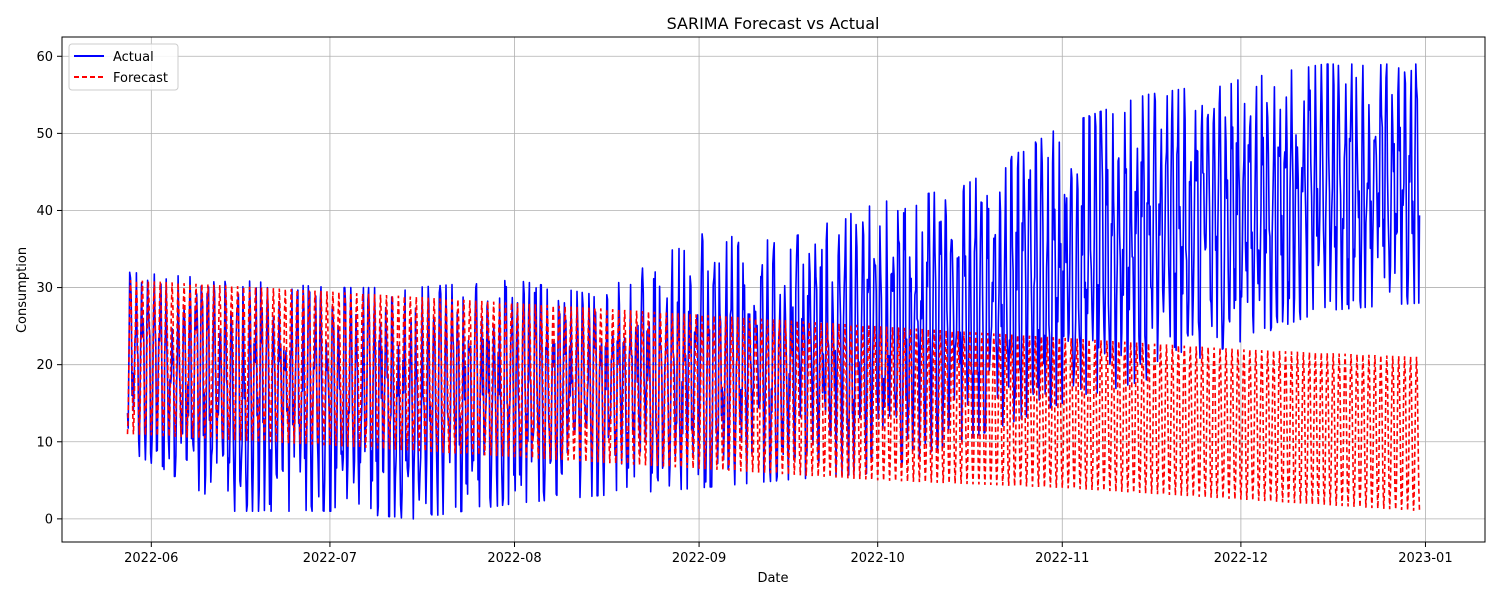  What do you see at coordinates (330, 558) in the screenshot?
I see `x-tick-label: 2022-07` at bounding box center [330, 558].